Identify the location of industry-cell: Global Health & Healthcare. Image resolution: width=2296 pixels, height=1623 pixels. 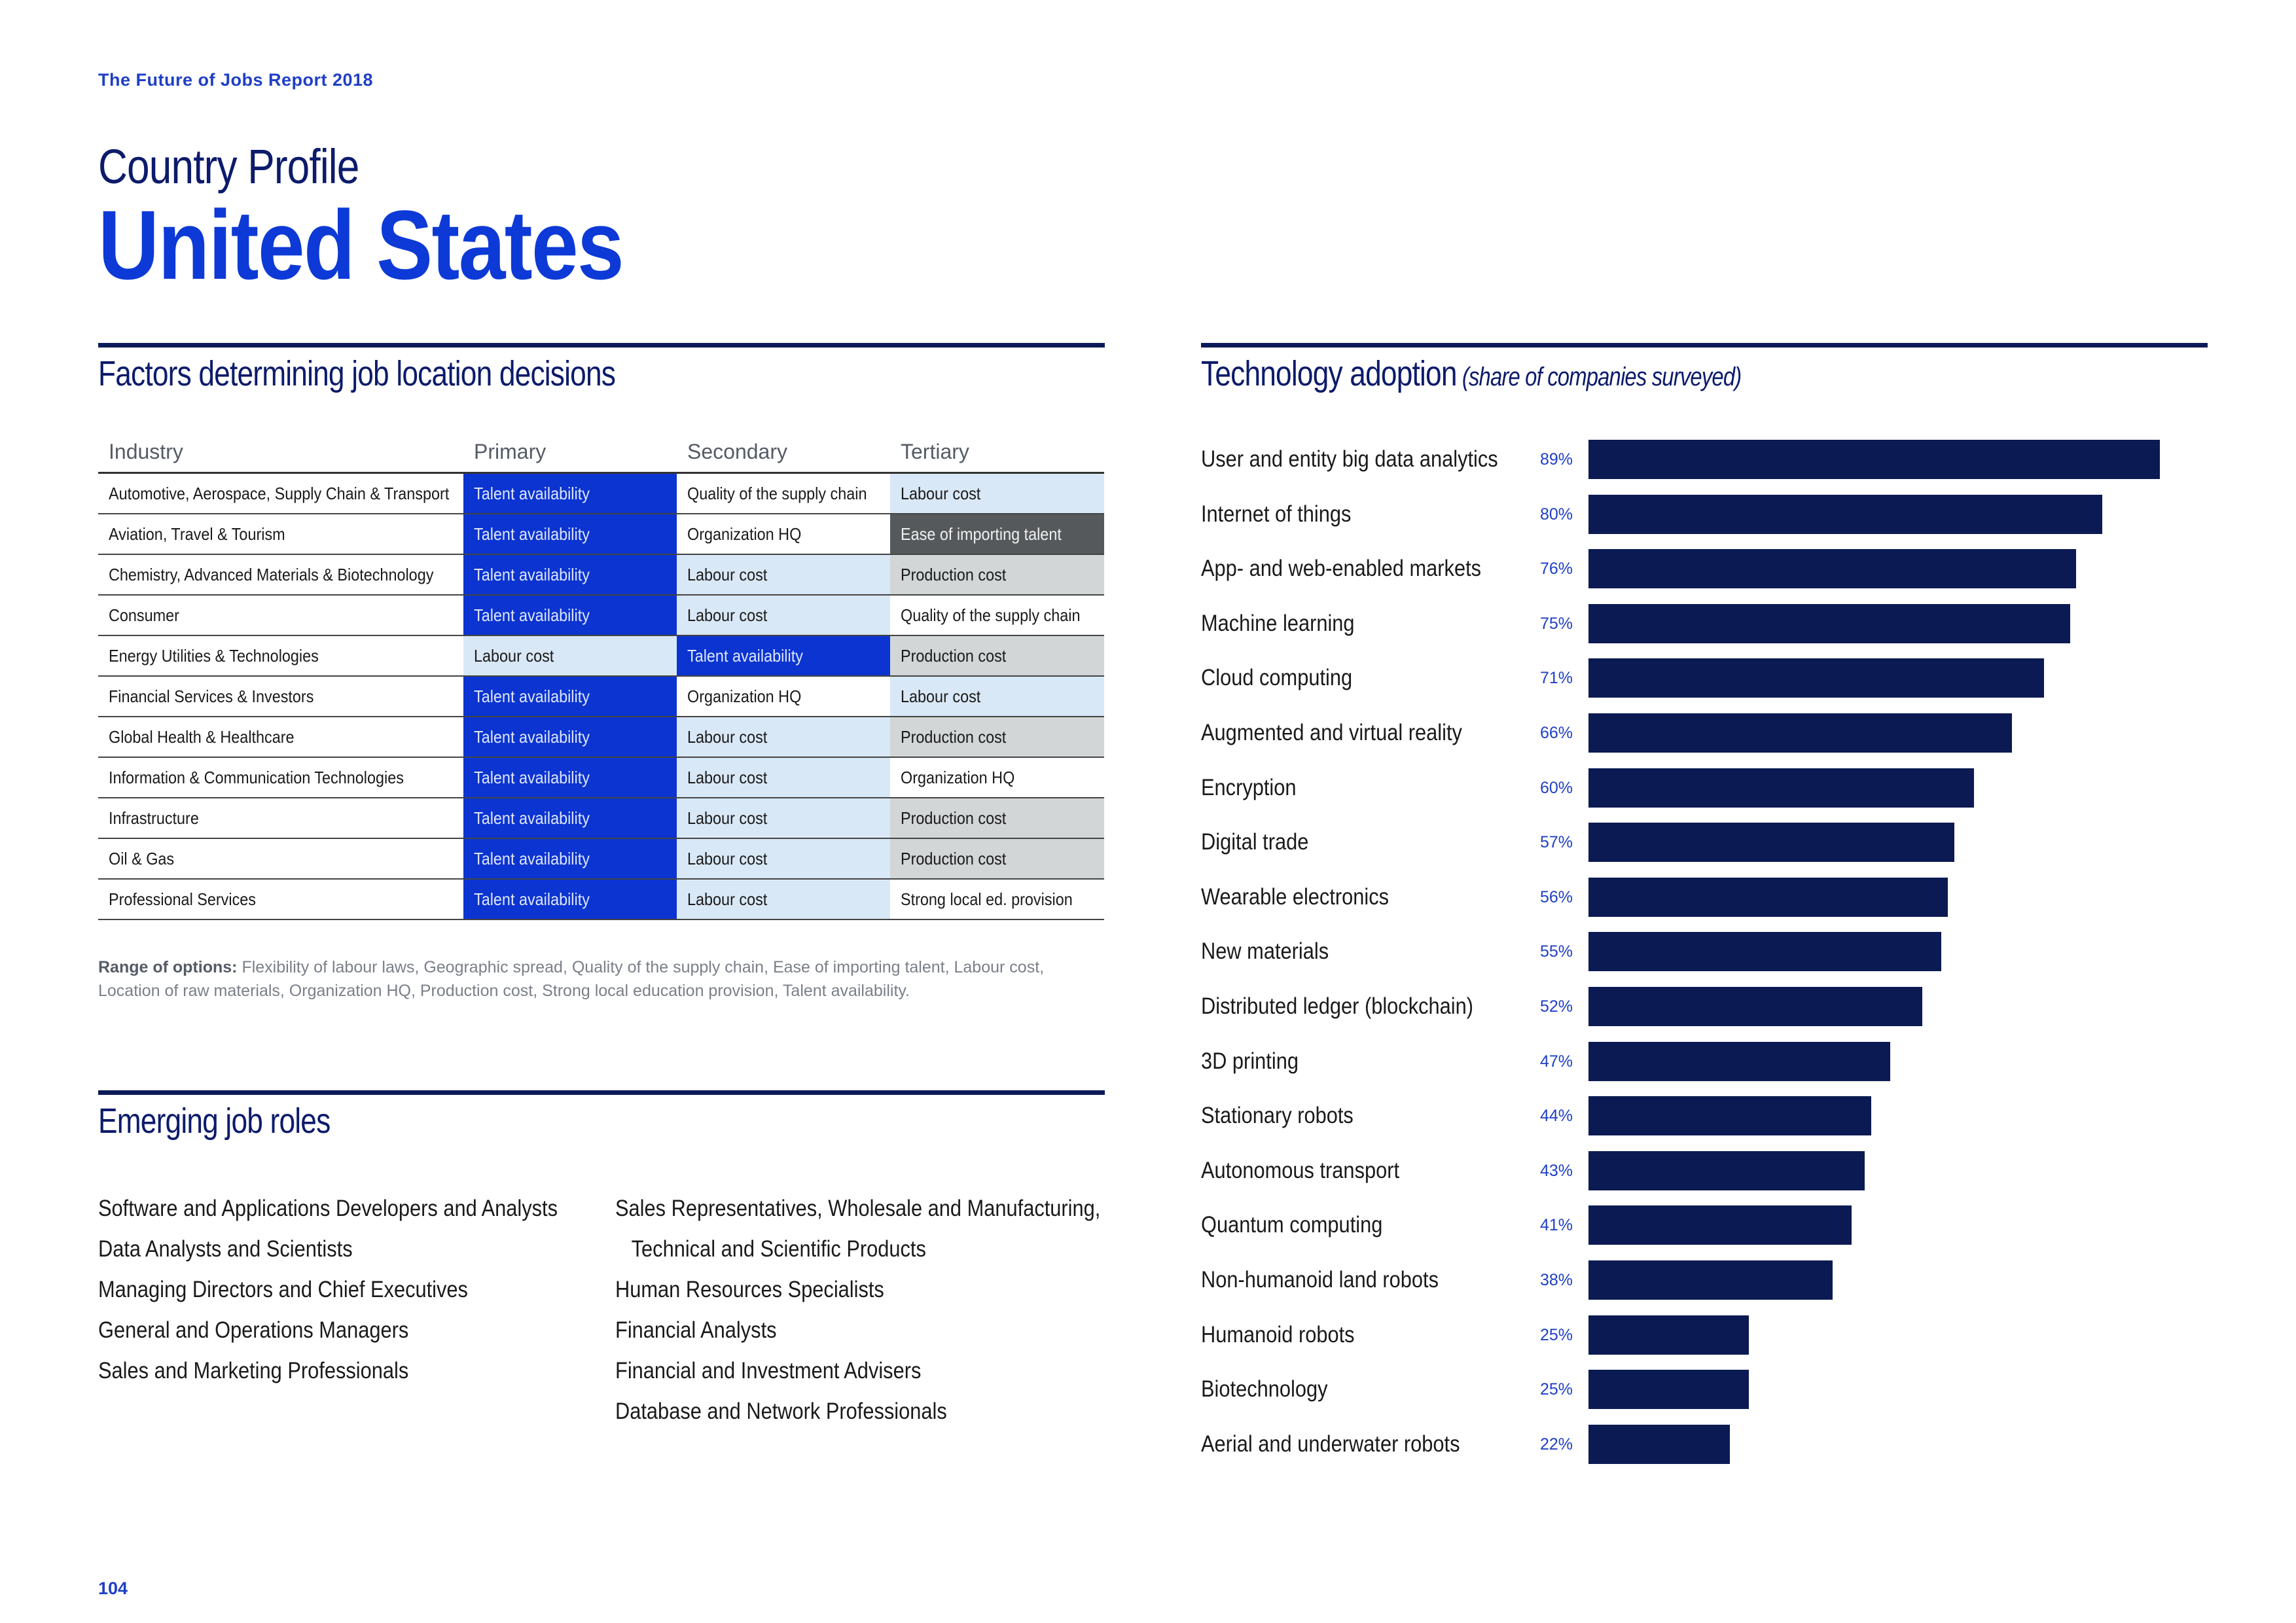
(280, 737).